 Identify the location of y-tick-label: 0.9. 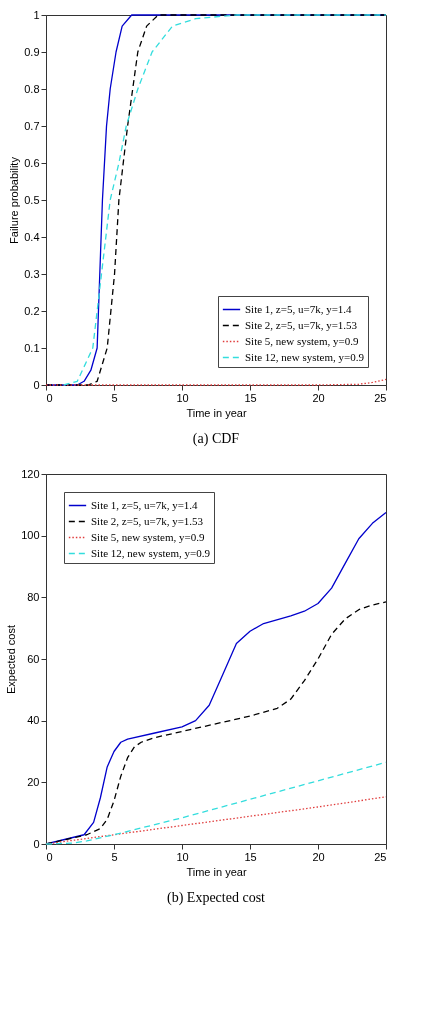
(32, 51).